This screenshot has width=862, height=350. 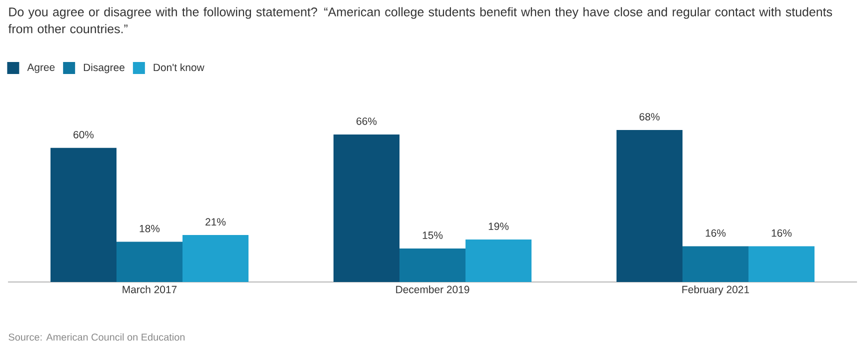 What do you see at coordinates (149, 290) in the screenshot?
I see `x-tick-label: March 2017` at bounding box center [149, 290].